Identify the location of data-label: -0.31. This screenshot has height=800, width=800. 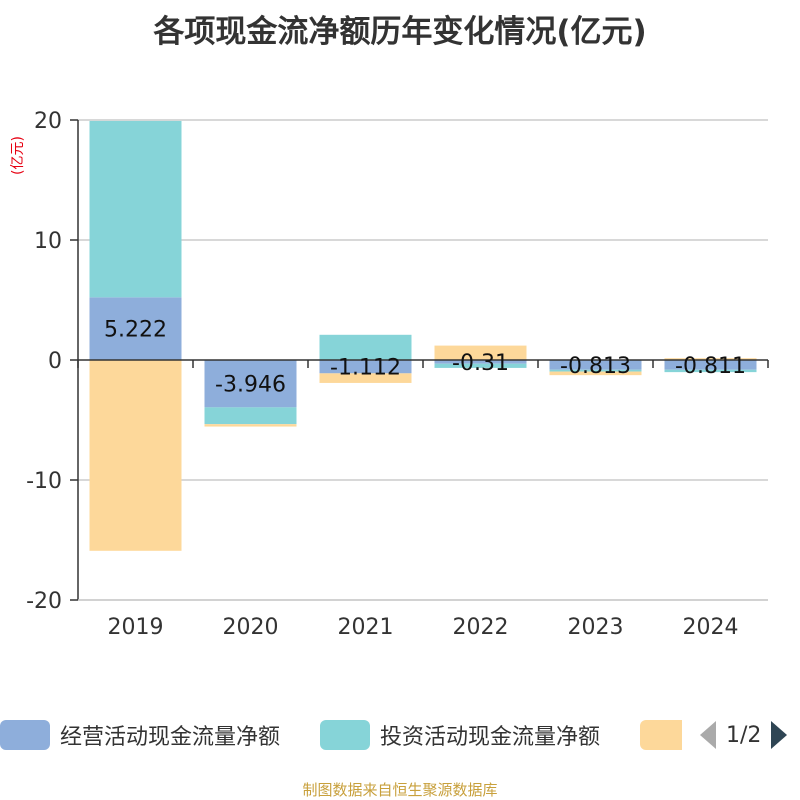
(480, 363).